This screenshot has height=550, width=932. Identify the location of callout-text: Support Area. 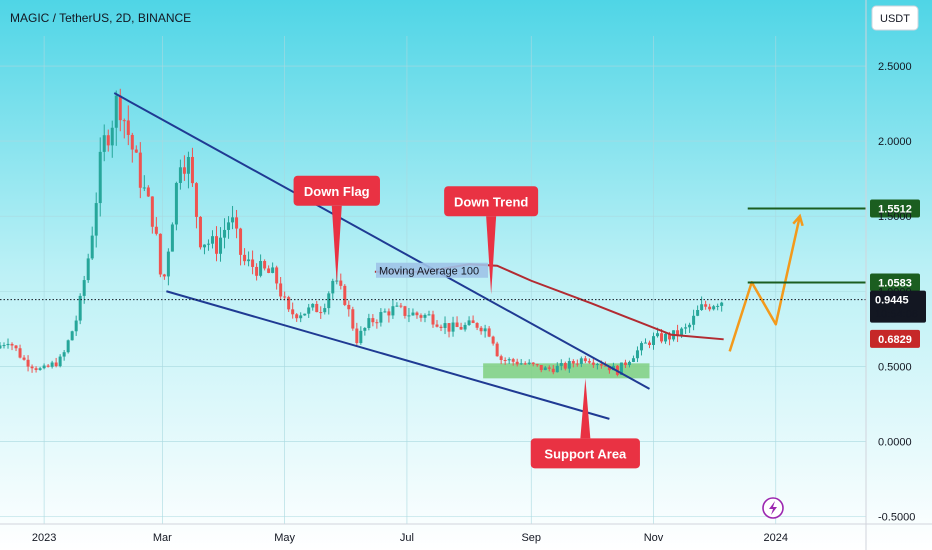
(585, 453).